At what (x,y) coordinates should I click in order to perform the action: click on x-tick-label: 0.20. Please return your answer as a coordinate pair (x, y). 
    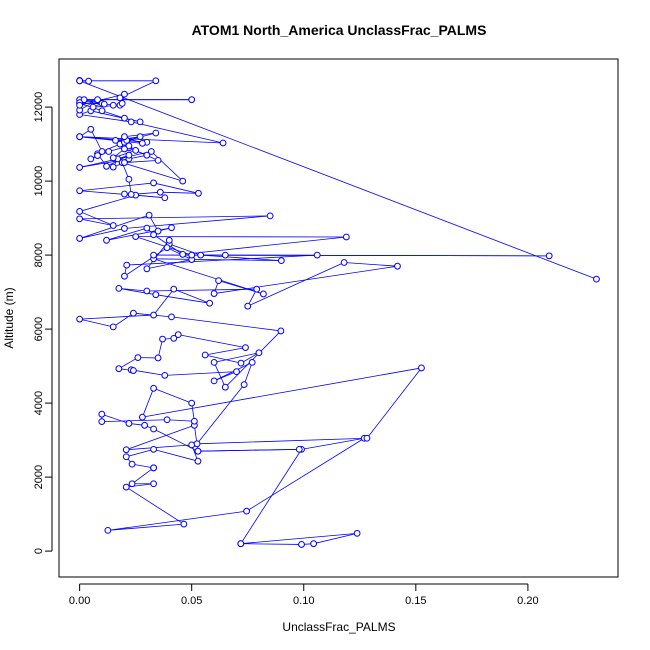
    Looking at the image, I should click on (527, 601).